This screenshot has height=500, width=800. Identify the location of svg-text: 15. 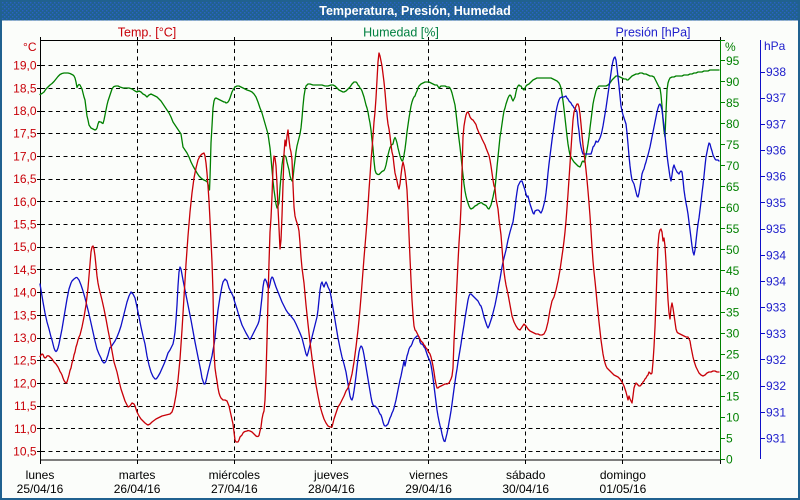
(733, 397).